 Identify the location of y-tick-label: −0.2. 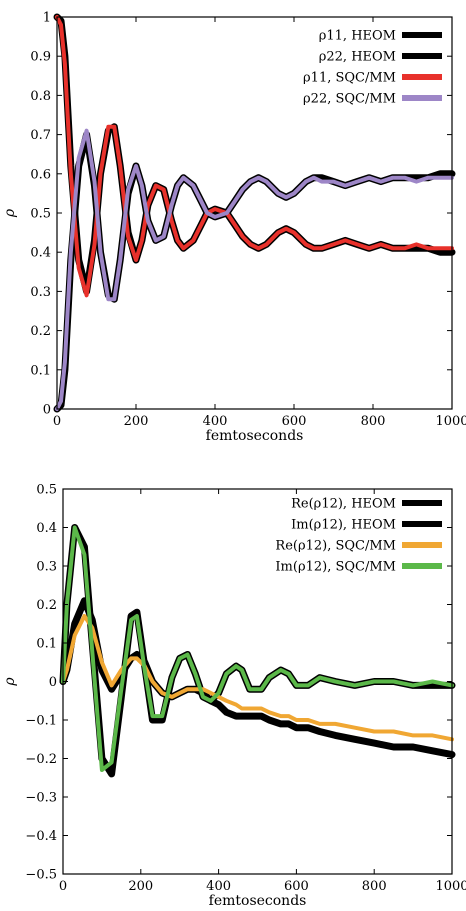
(41, 759).